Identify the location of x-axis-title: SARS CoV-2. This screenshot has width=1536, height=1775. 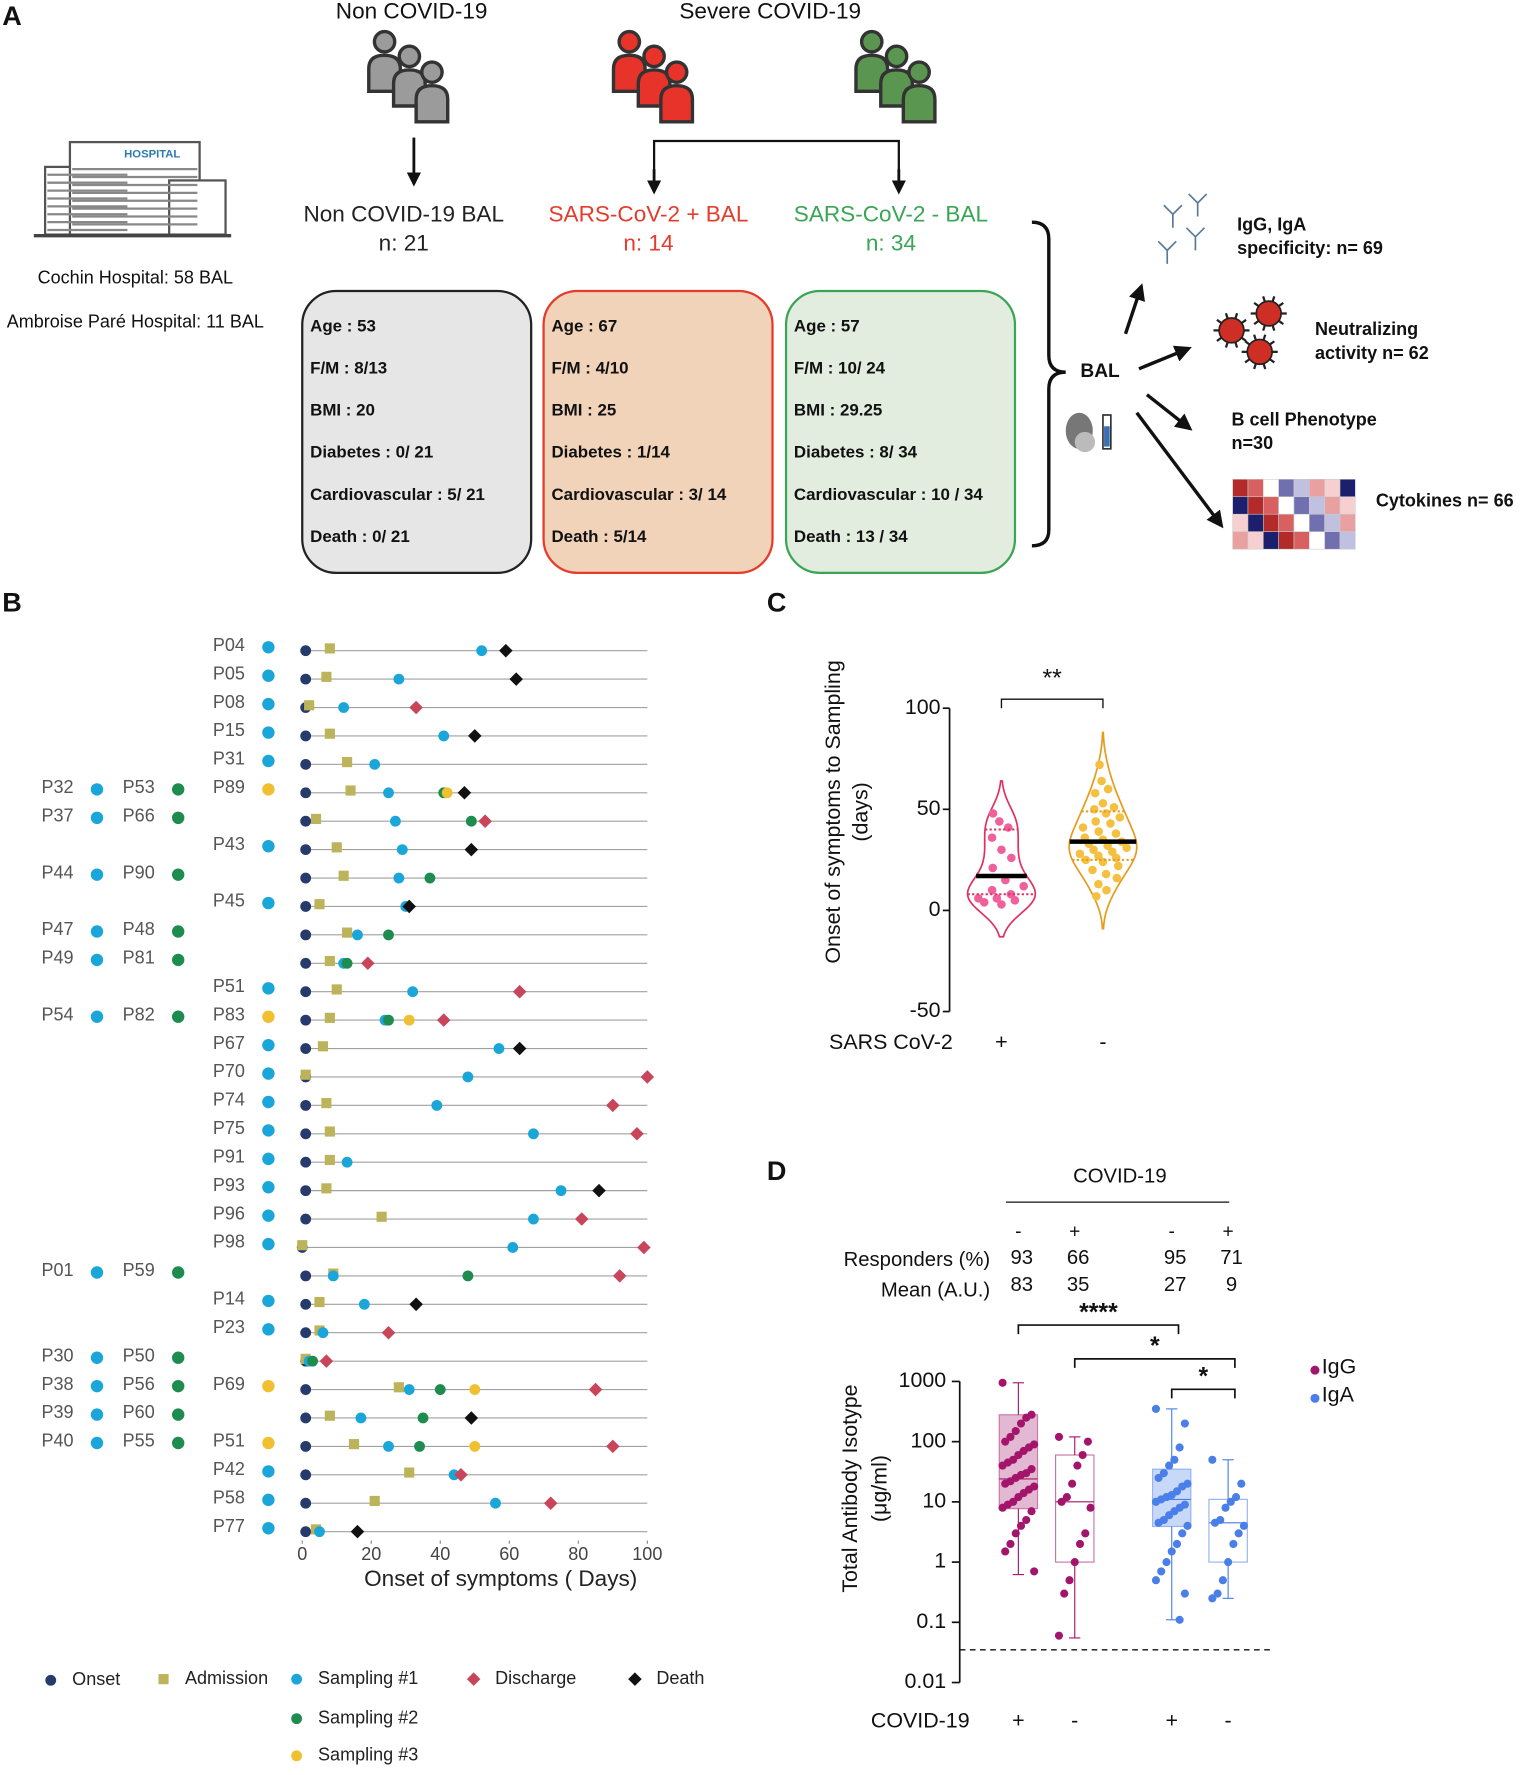
(891, 1042).